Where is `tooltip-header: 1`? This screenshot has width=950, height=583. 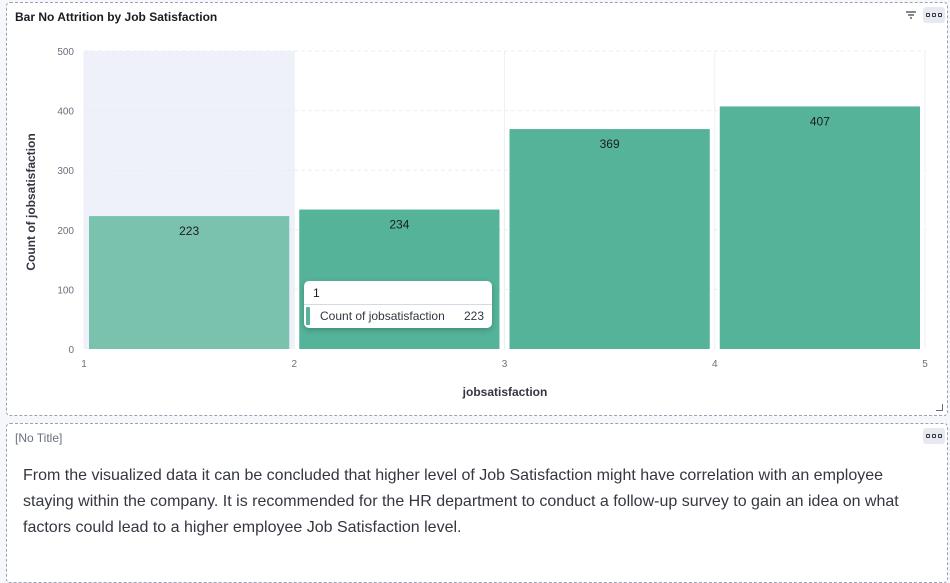
tooltip-header: 1 is located at coordinates (398, 293).